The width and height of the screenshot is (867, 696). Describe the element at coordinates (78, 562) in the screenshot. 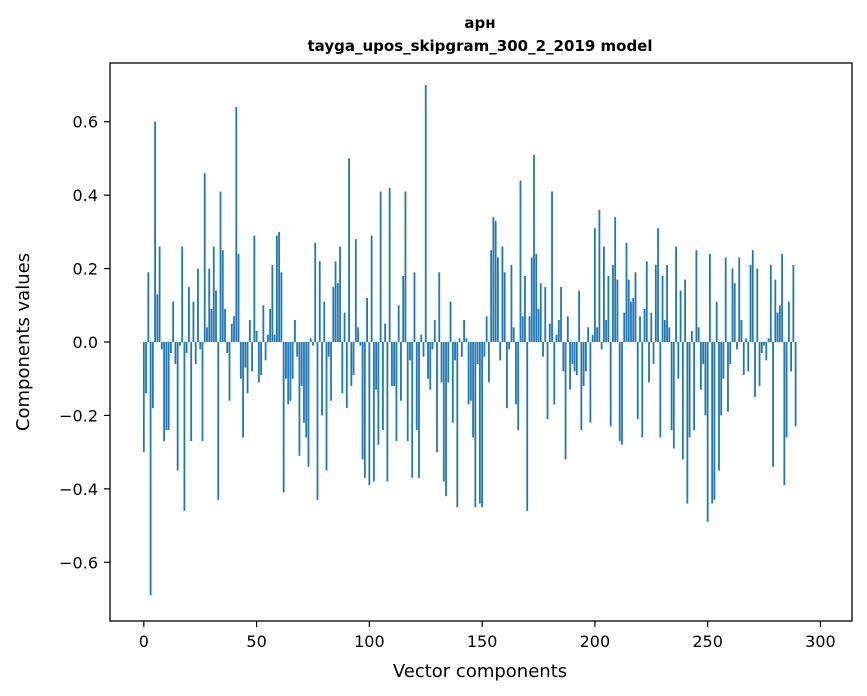

I see `y-tick-label: −0.6` at that location.